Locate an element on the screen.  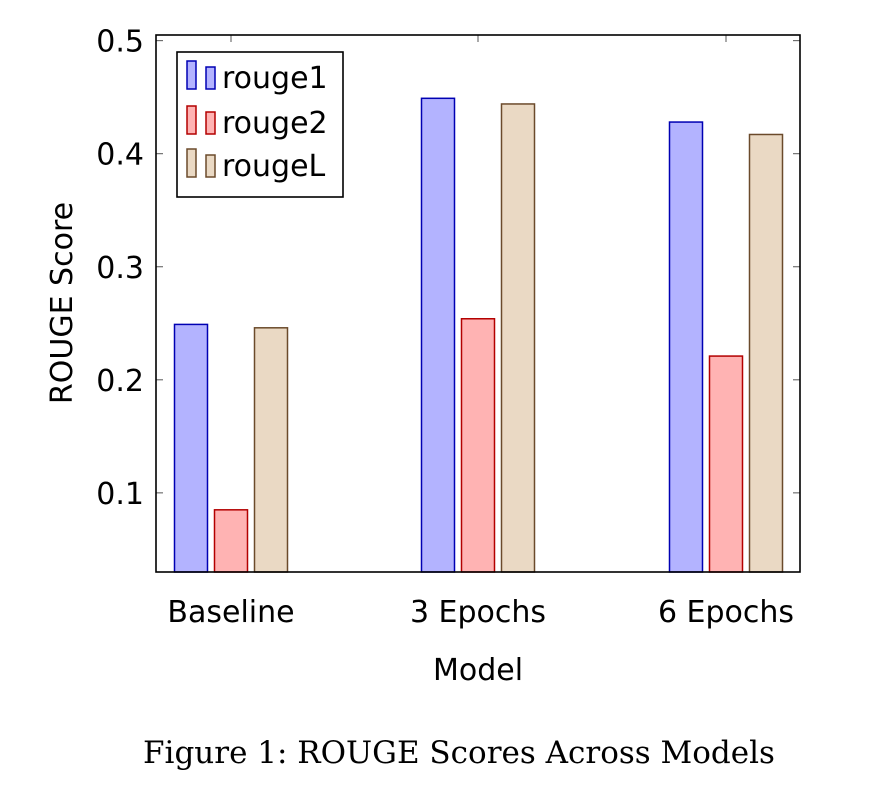
y-tick-label: 0.4 is located at coordinates (120, 155).